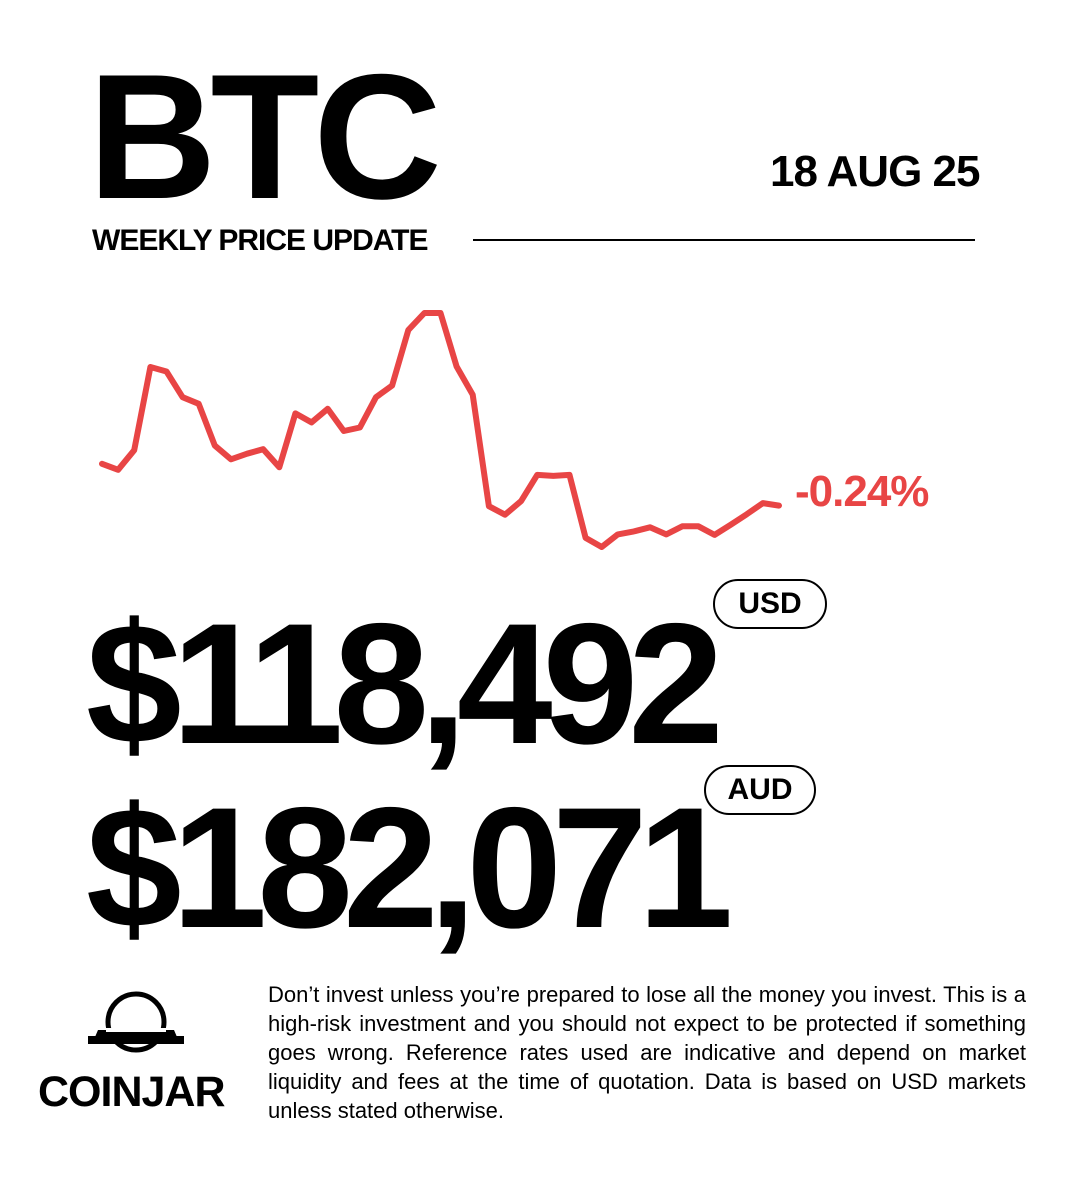 Image resolution: width=1067 pixels, height=1200 pixels. What do you see at coordinates (862, 491) in the screenshot?
I see `weekly-change-label: -0.24%` at bounding box center [862, 491].